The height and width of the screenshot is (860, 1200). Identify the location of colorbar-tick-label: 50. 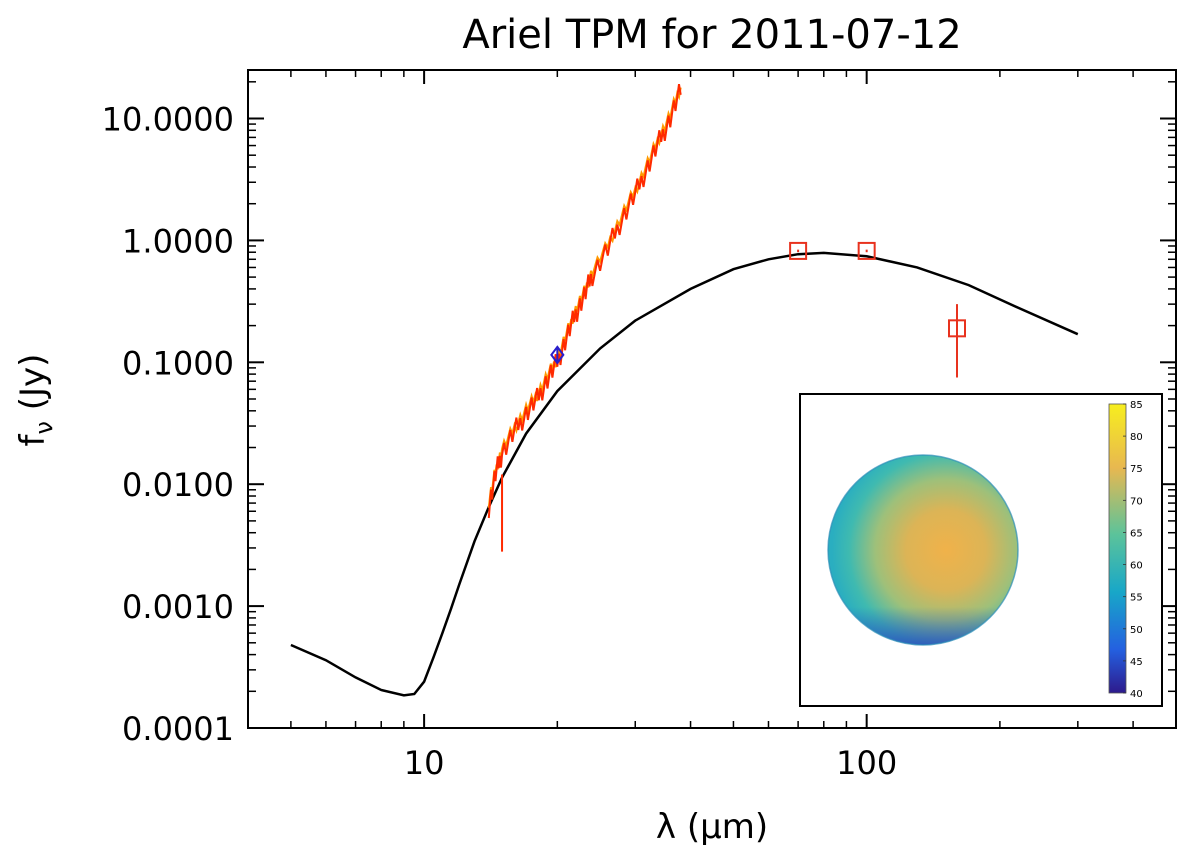
(1136, 630).